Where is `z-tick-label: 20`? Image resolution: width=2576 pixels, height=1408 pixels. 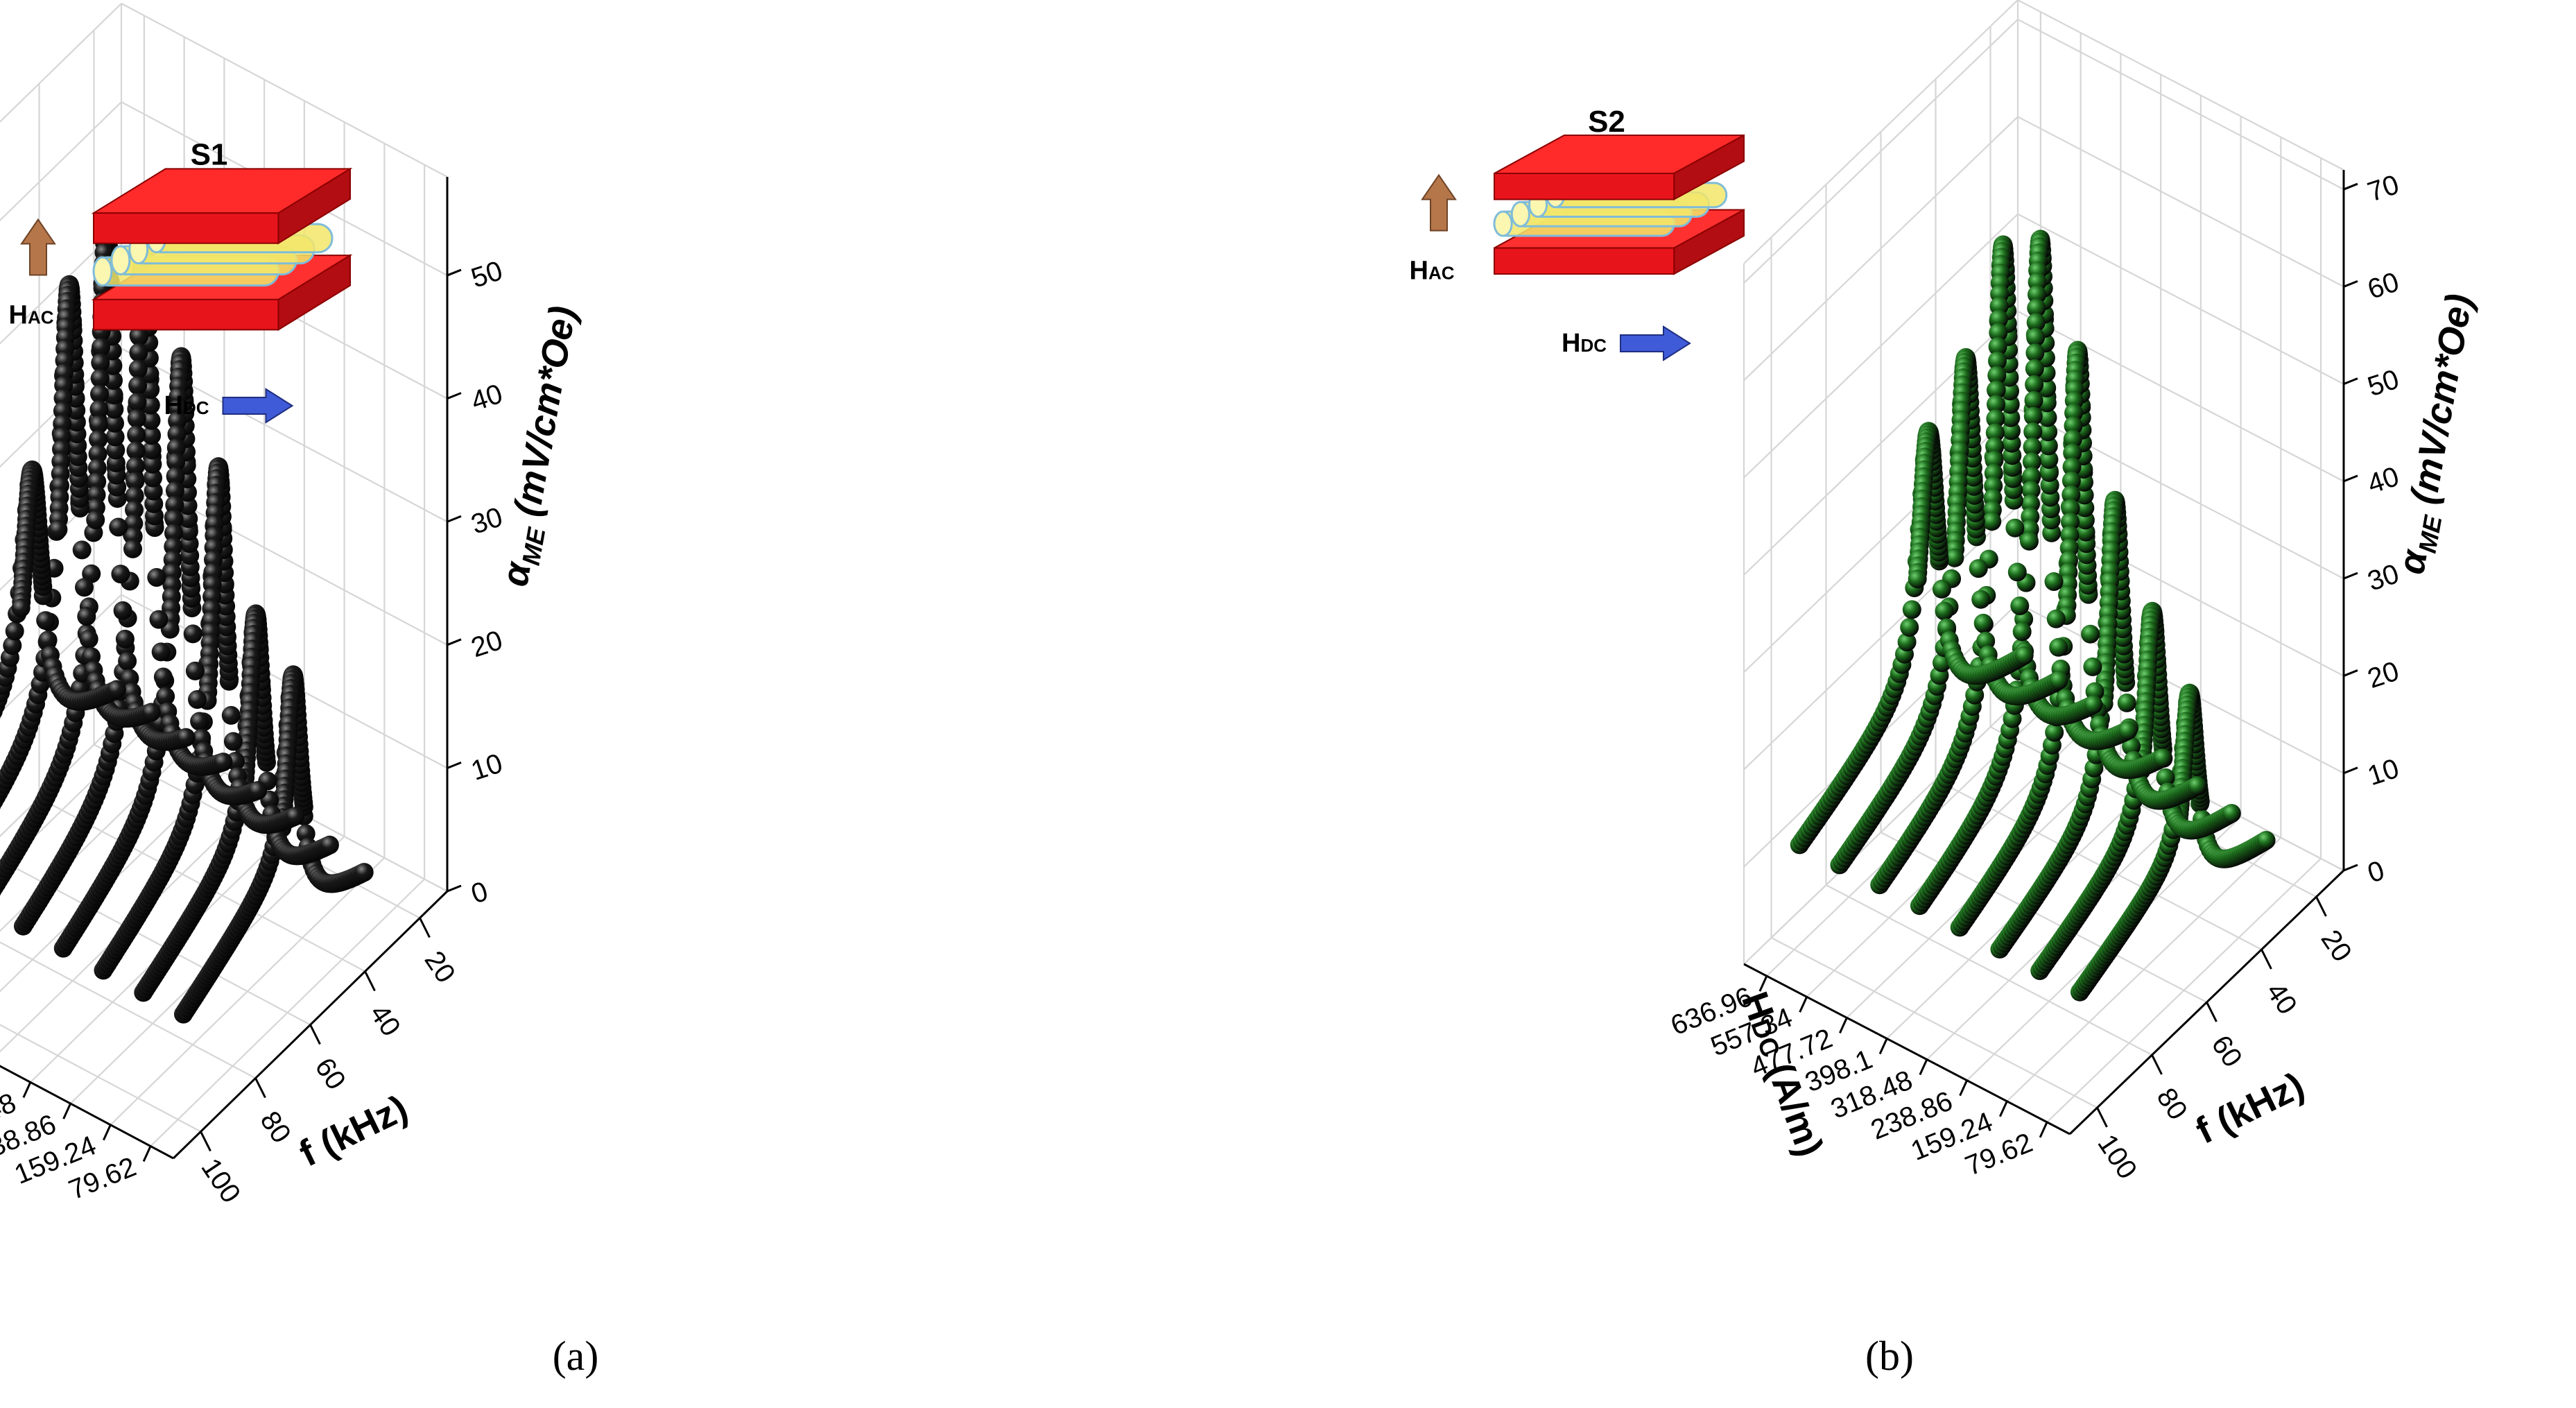 z-tick-label: 20 is located at coordinates (2383, 674).